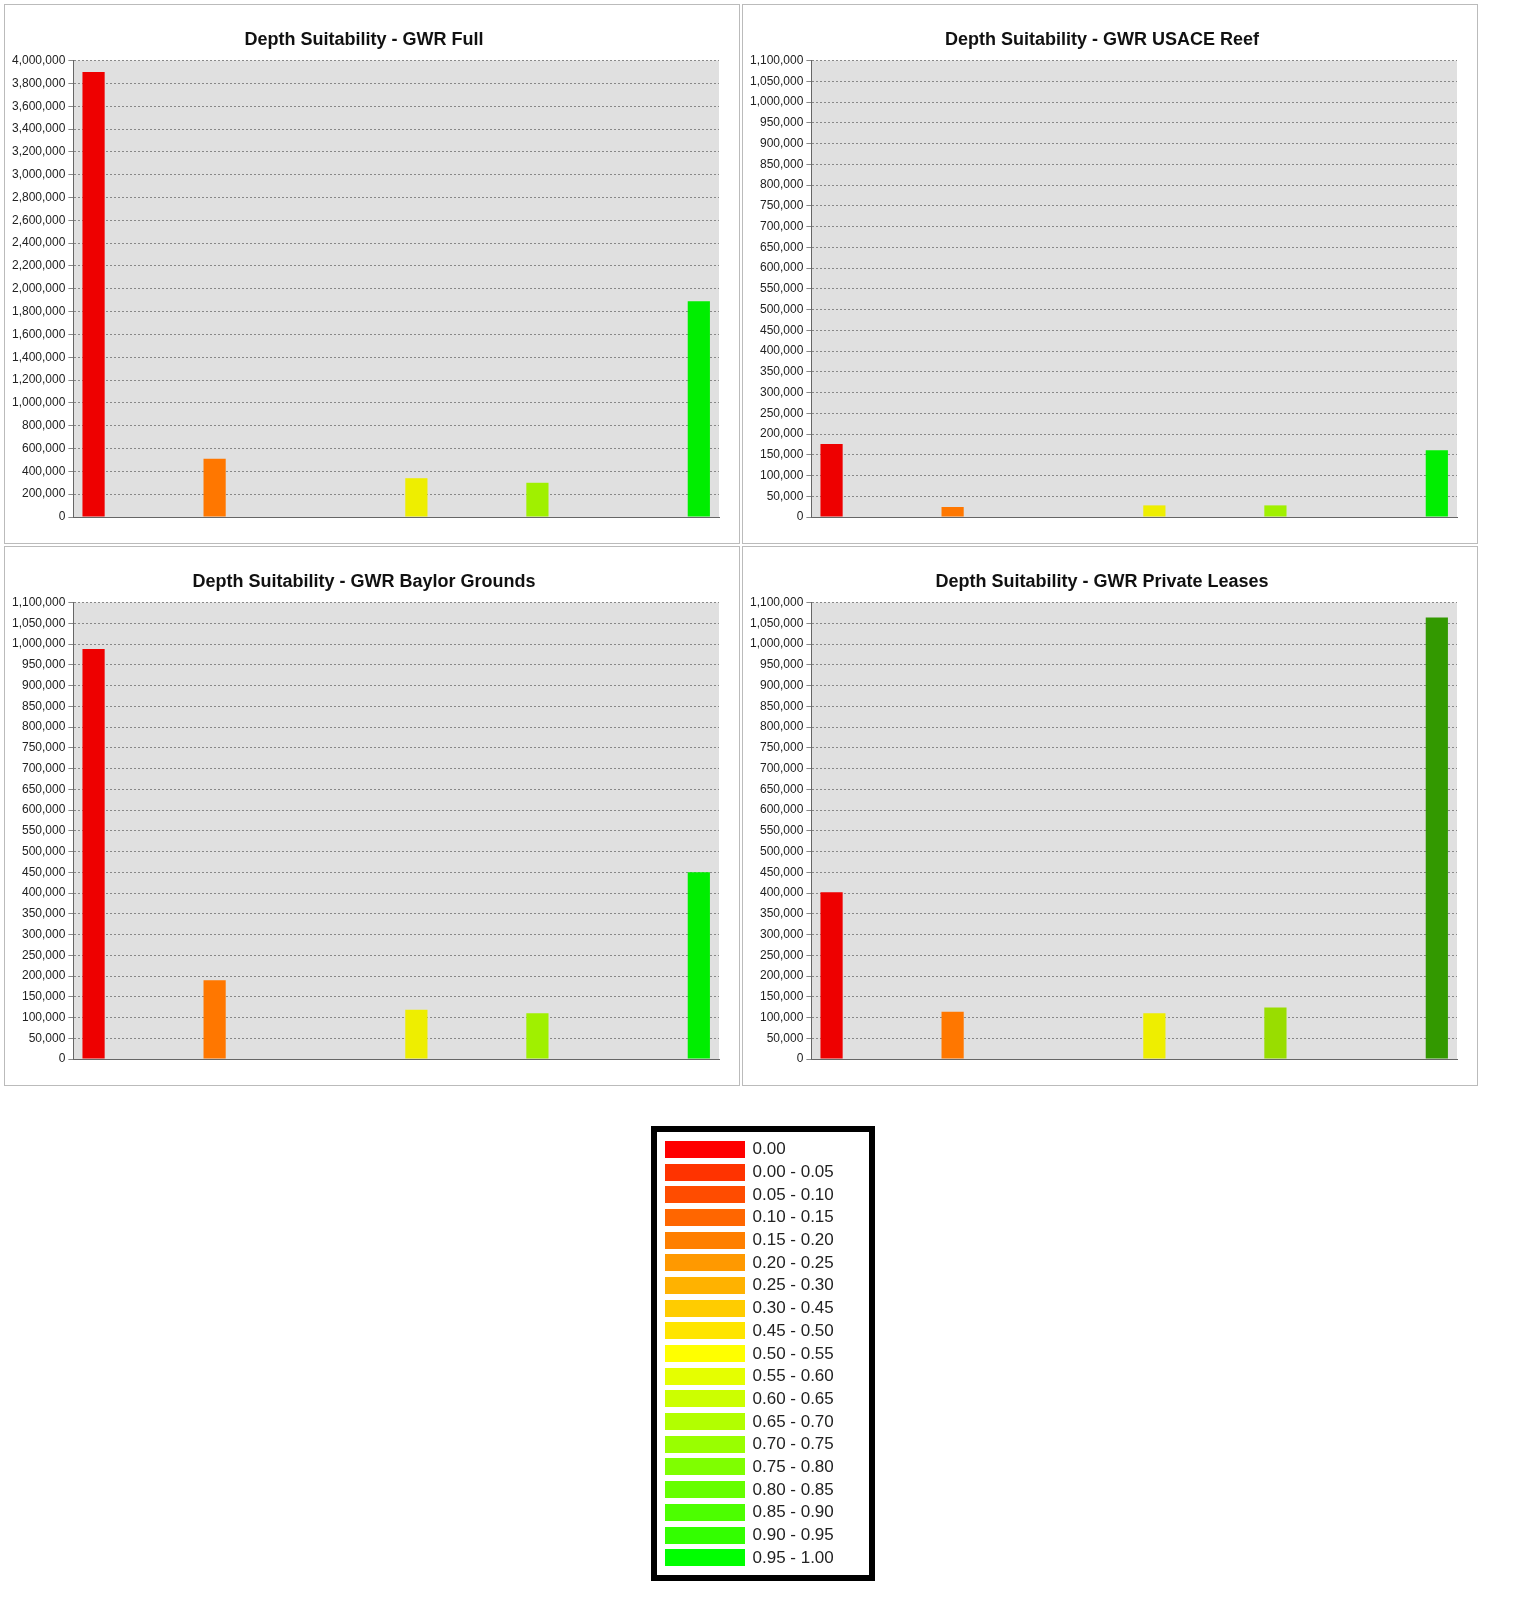 Image resolution: width=1525 pixels, height=1616 pixels. Describe the element at coordinates (364, 580) in the screenshot. I see `chart-title: Depth Suitability - GWR Baylor Grounds` at that location.